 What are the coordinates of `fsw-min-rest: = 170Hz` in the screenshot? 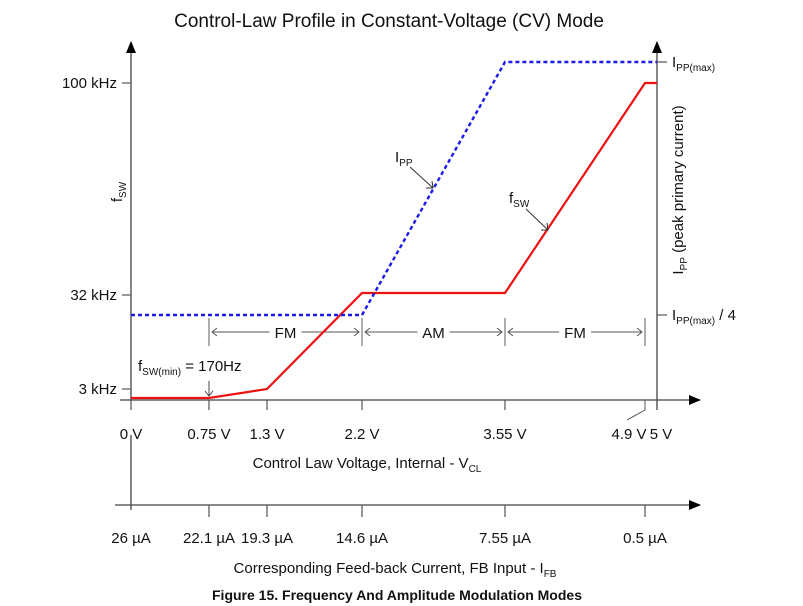 It's located at (211, 366).